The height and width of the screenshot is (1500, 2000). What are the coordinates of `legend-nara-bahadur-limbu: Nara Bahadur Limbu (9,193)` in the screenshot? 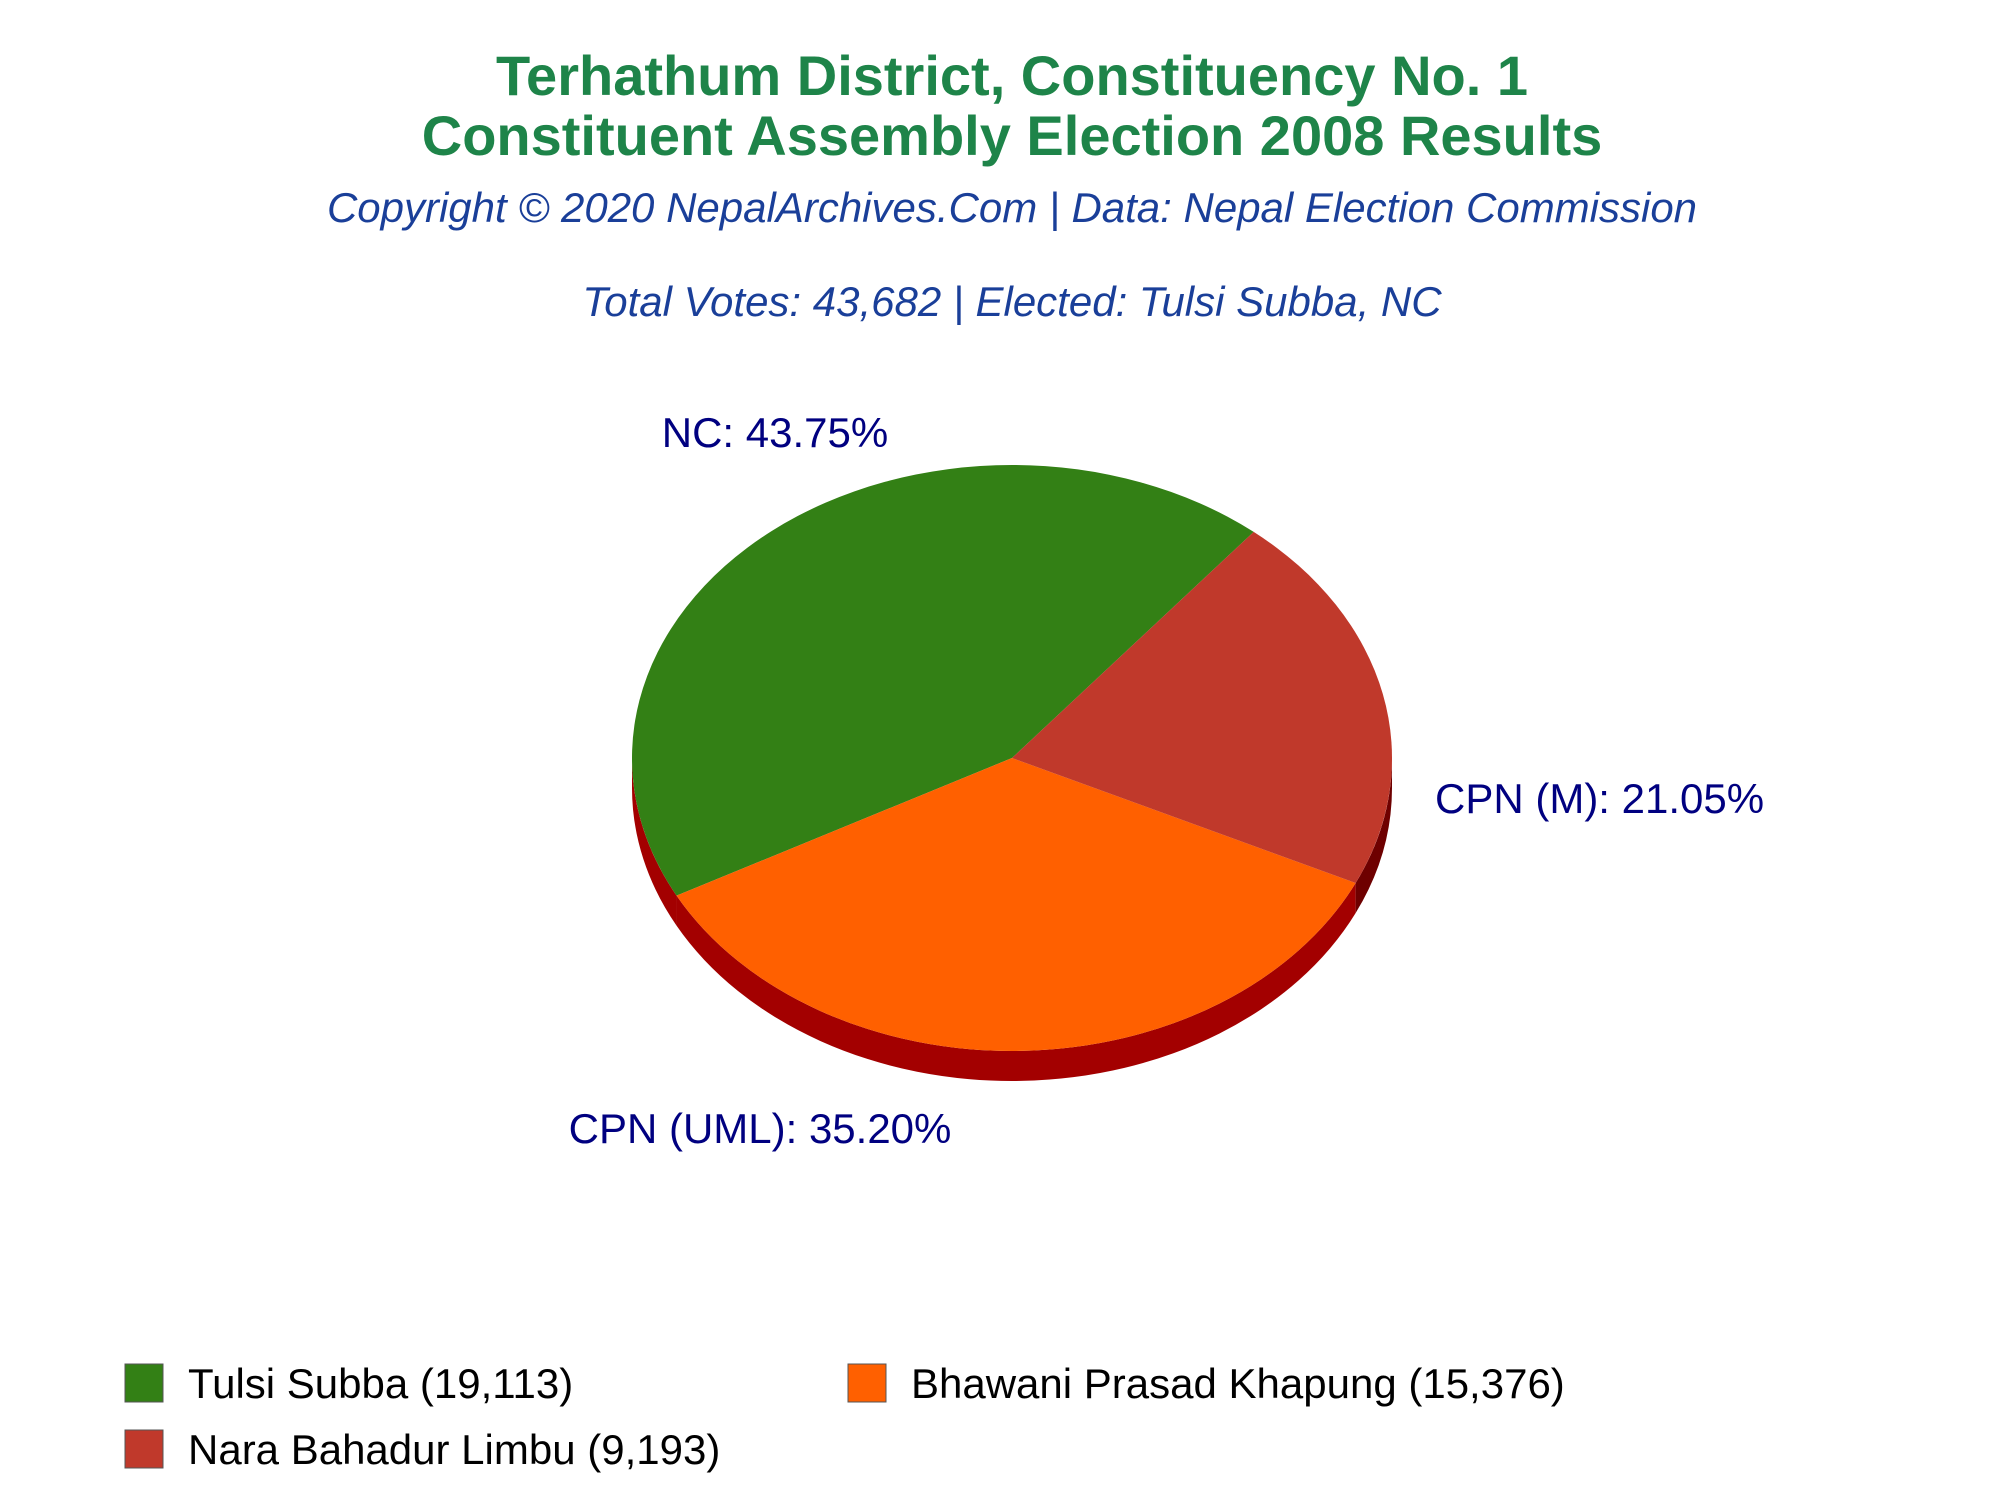 It's located at (422, 1449).